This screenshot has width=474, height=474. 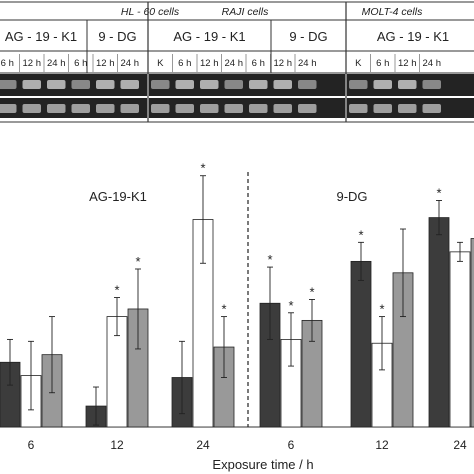 I want to click on gel-group-title: MOLT-4 cells, so click(x=392, y=12).